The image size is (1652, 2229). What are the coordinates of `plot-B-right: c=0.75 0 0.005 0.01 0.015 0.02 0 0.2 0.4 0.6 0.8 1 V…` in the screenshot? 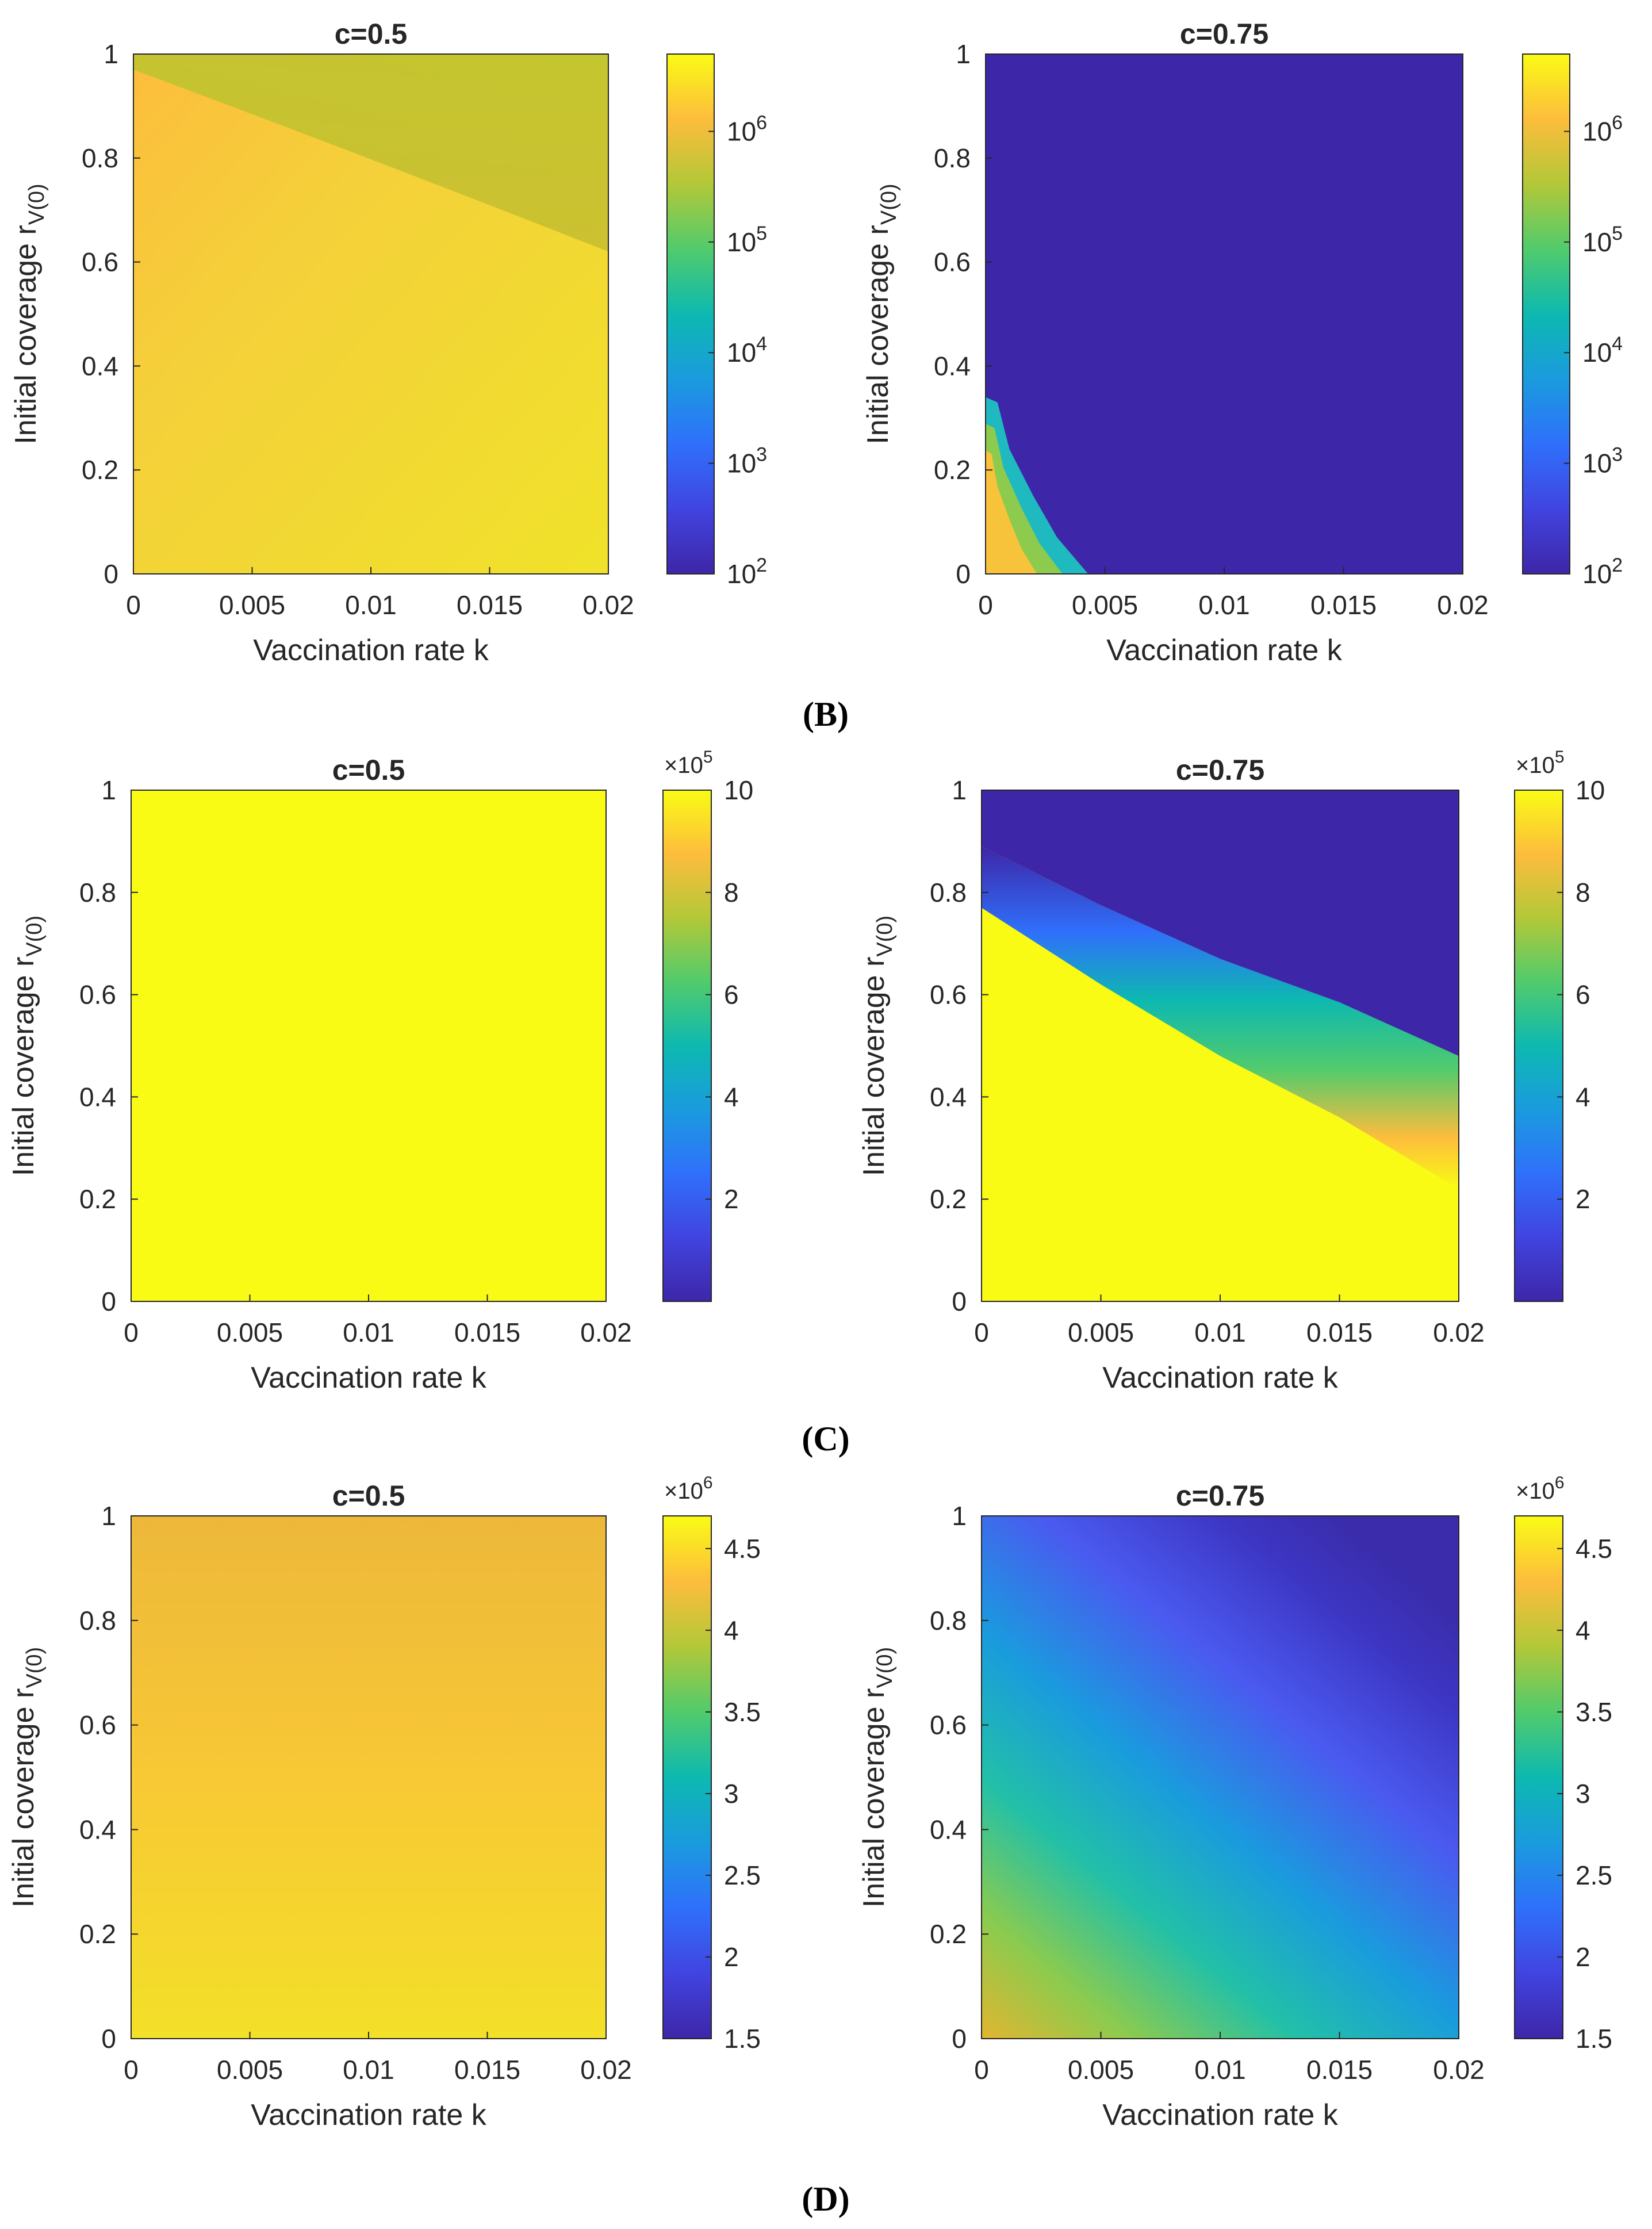 It's located at (1242, 342).